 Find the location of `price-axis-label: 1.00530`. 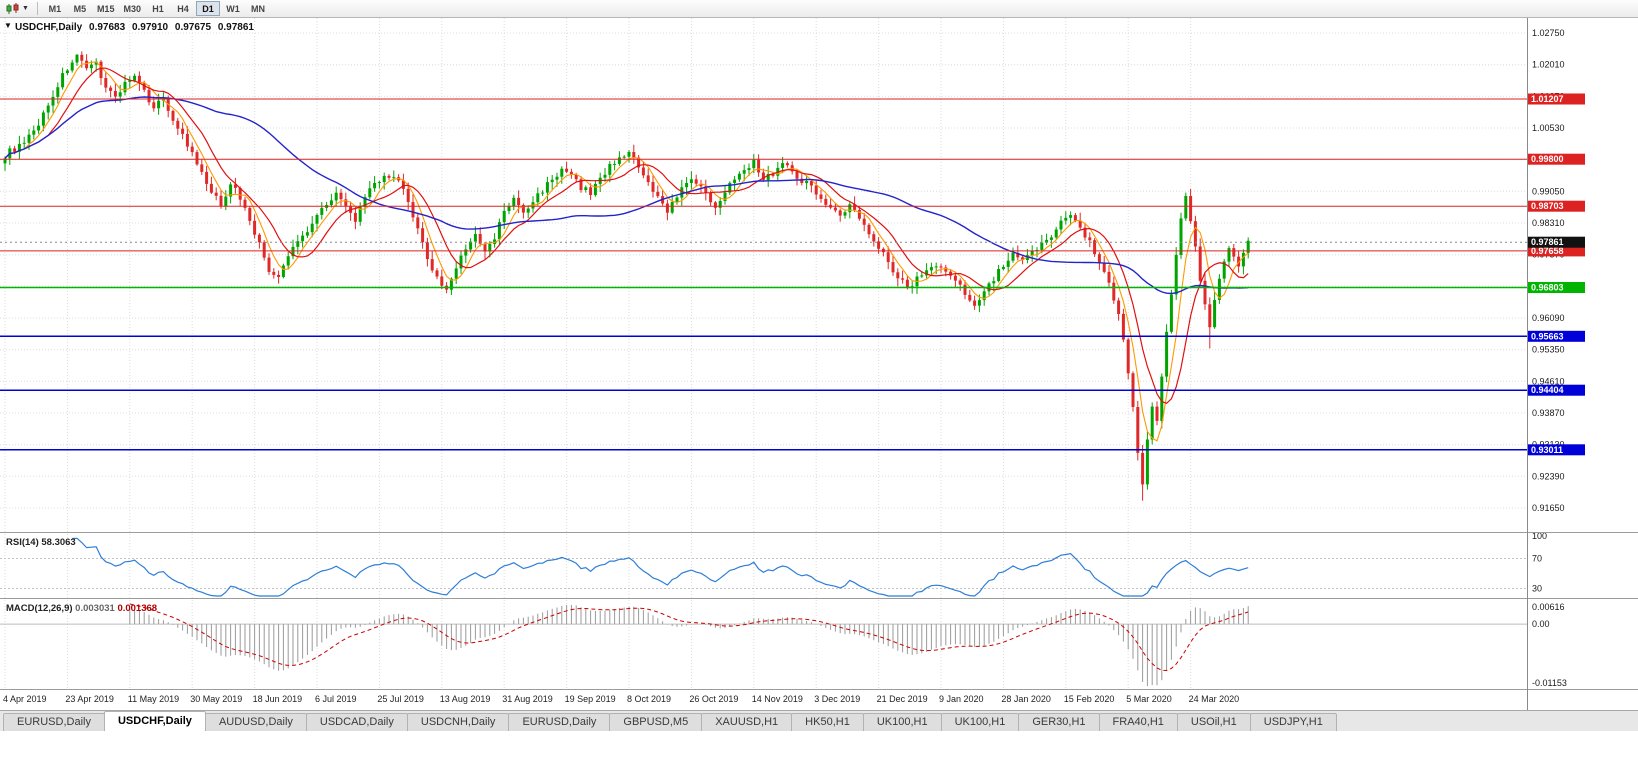

price-axis-label: 1.00530 is located at coordinates (1548, 128).